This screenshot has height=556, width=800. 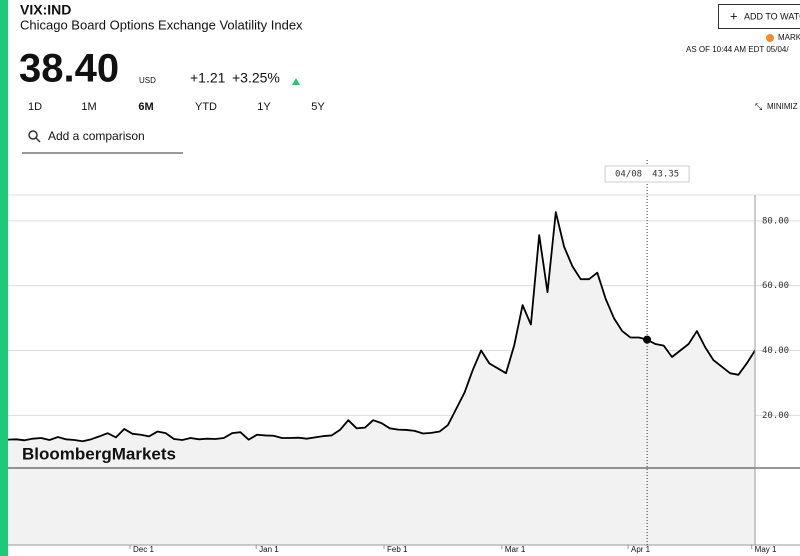 I want to click on minimize: MINIMIZ, so click(x=782, y=106).